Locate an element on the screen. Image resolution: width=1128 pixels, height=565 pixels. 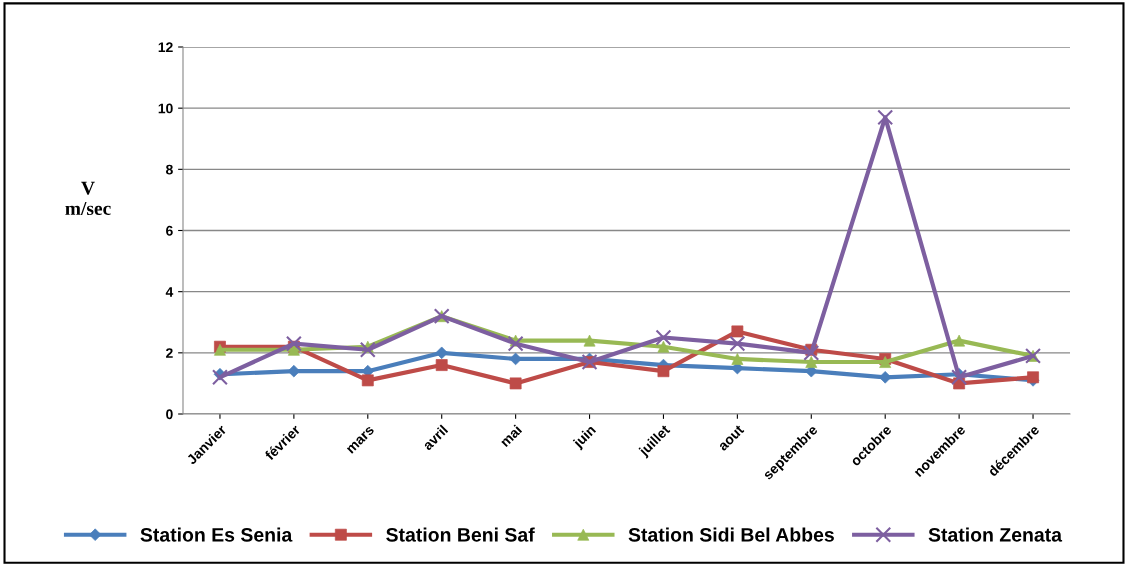
y-tick-label: 6 is located at coordinates (169, 230).